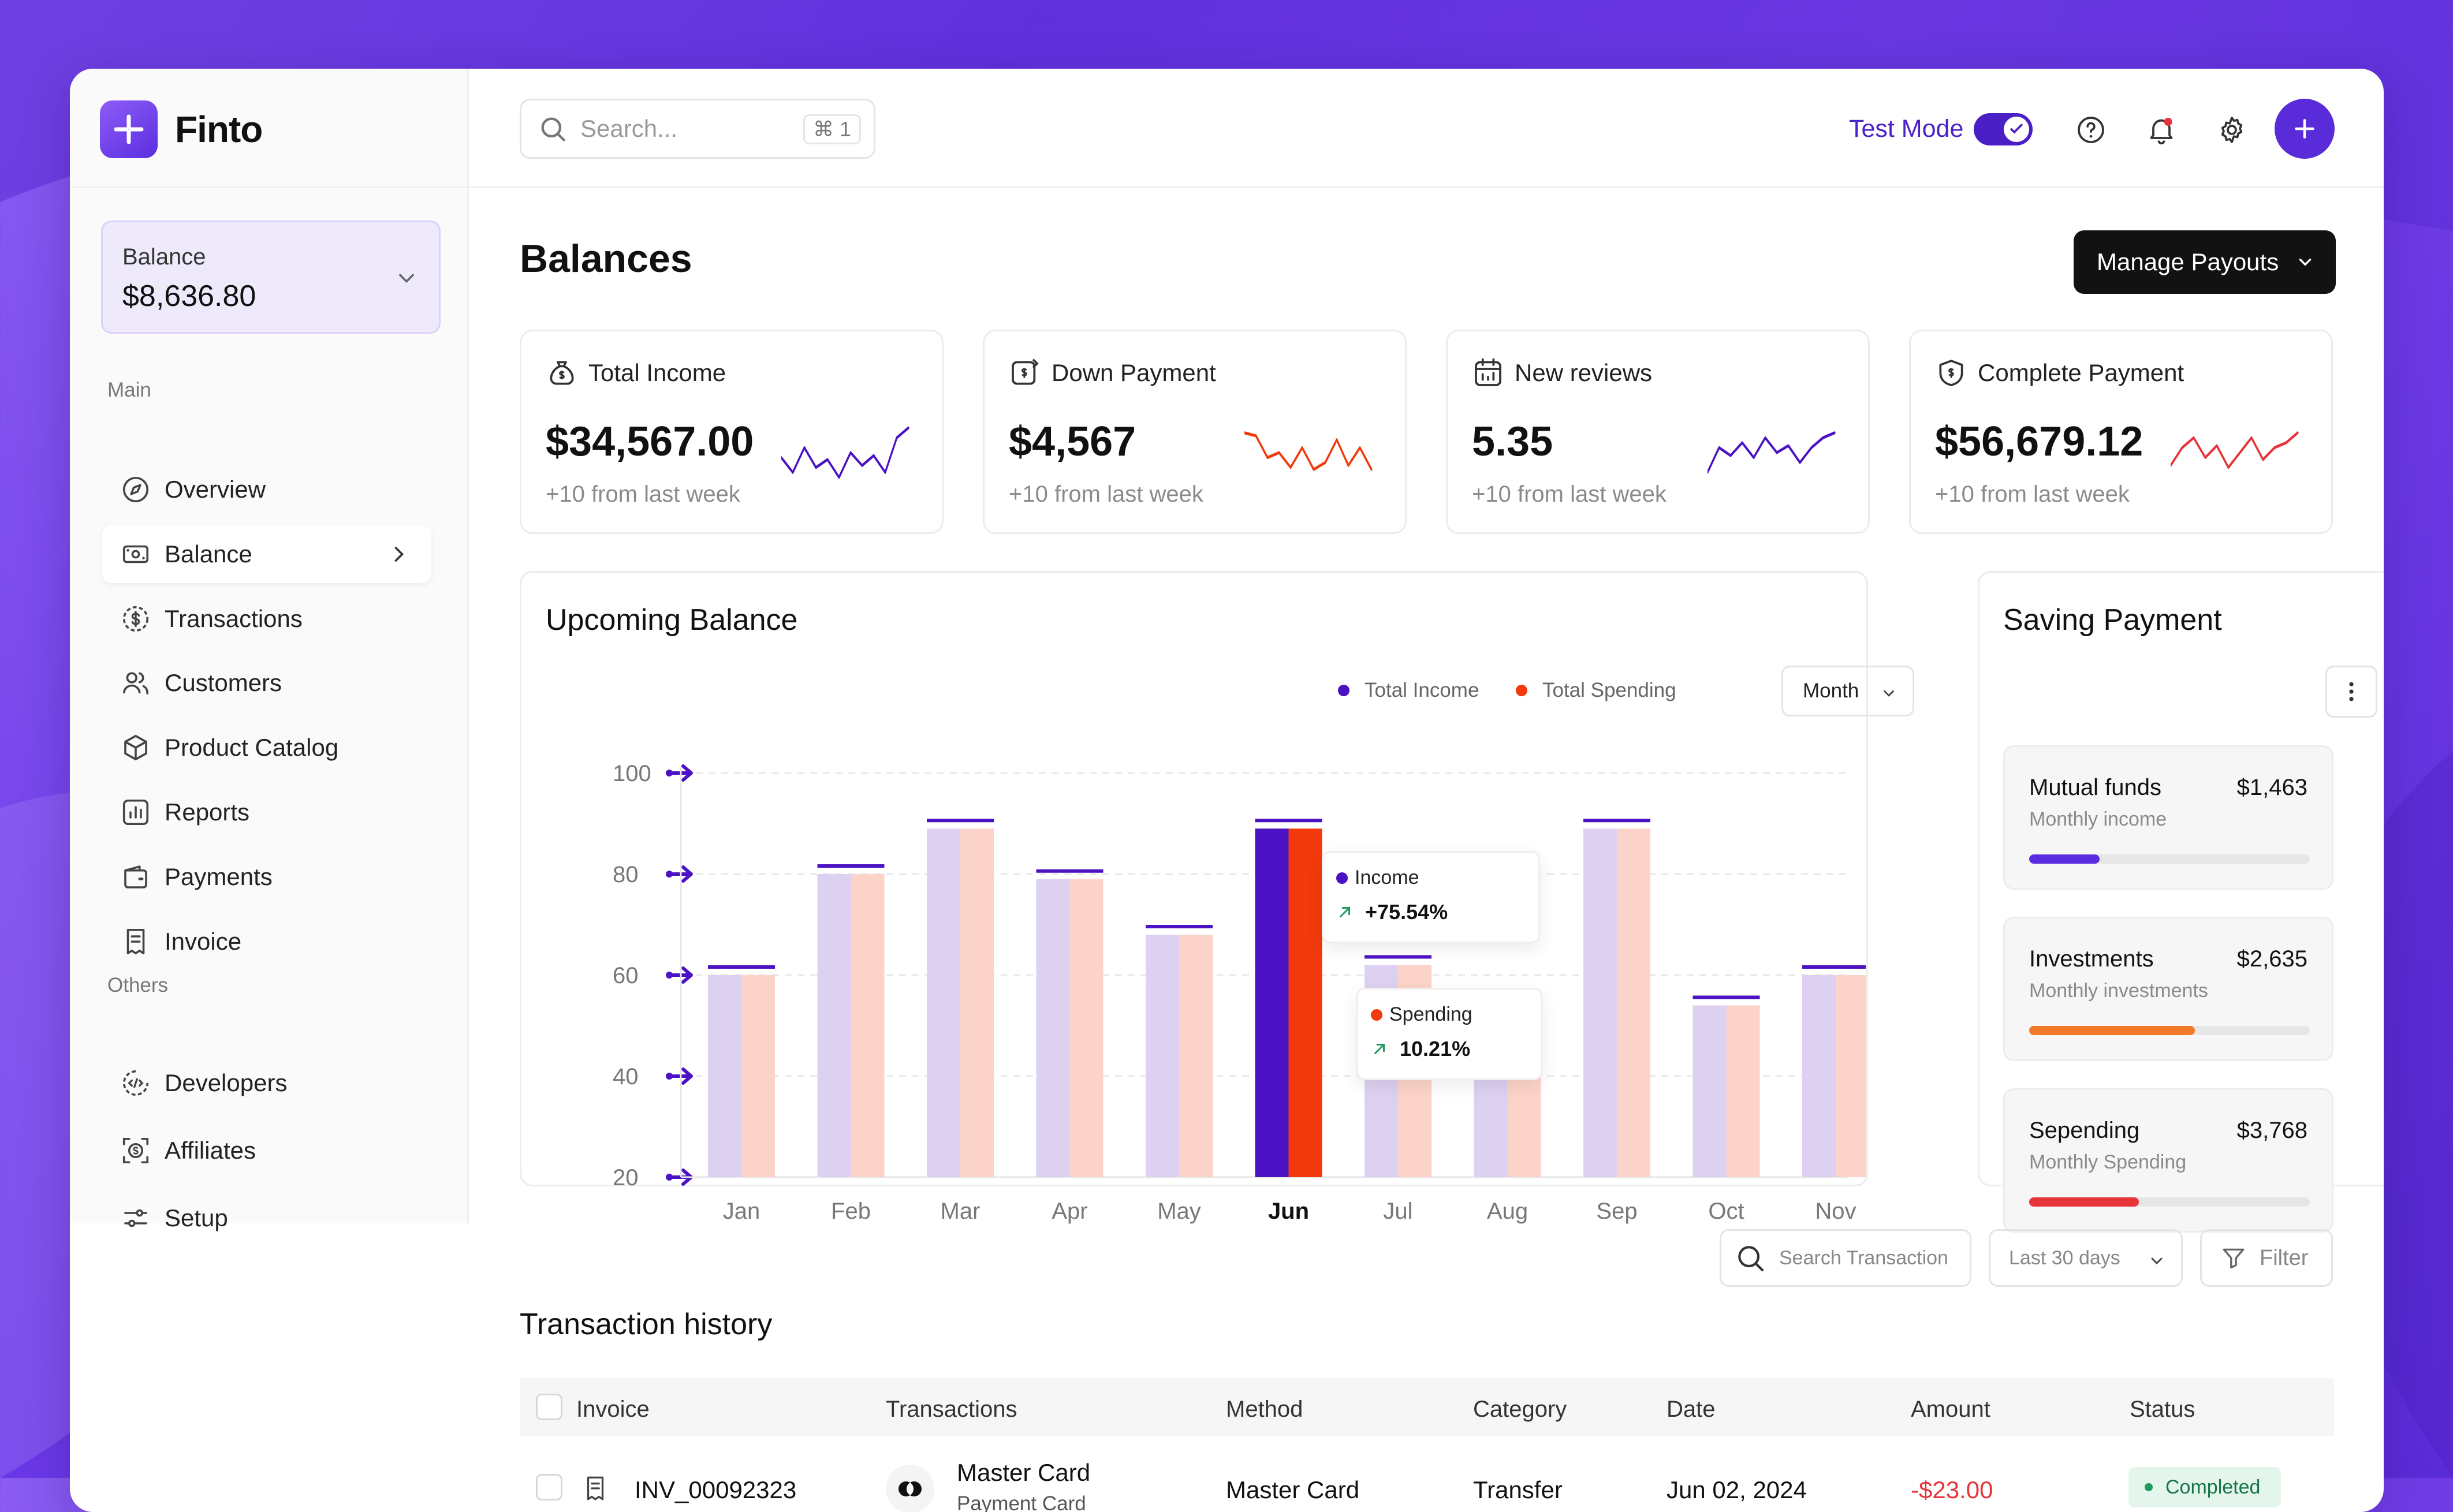  Describe the element at coordinates (136, 619) in the screenshot. I see `dollar-circle-icon` at that location.